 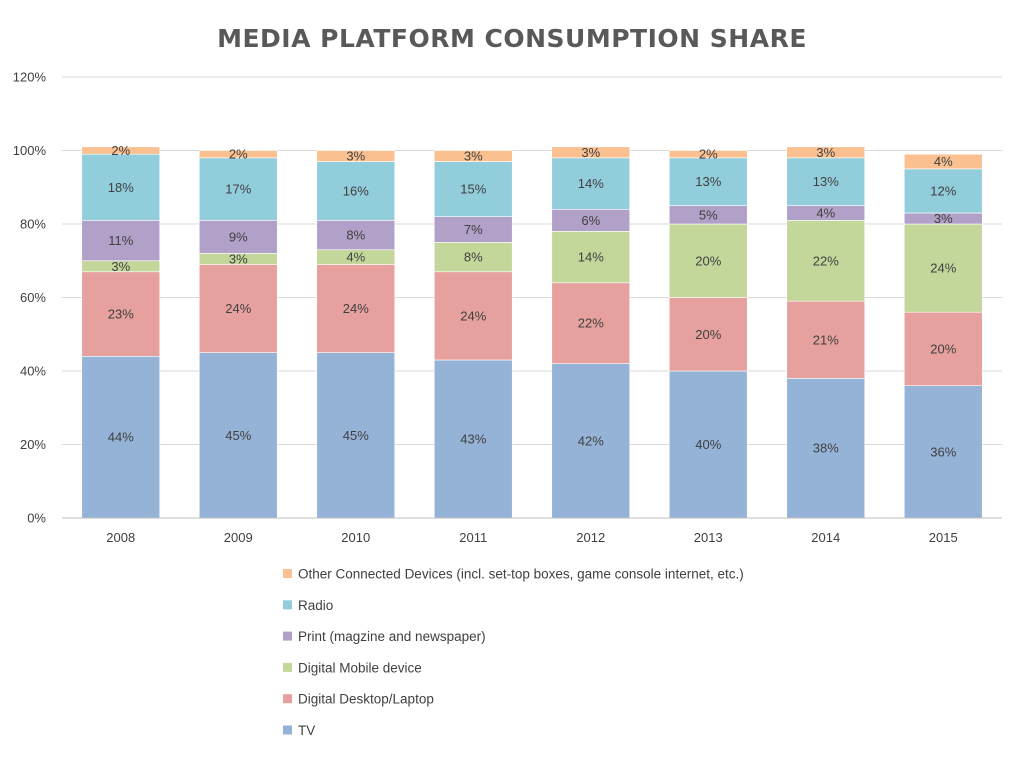 I want to click on x-tick-label: 2008, so click(x=120, y=537).